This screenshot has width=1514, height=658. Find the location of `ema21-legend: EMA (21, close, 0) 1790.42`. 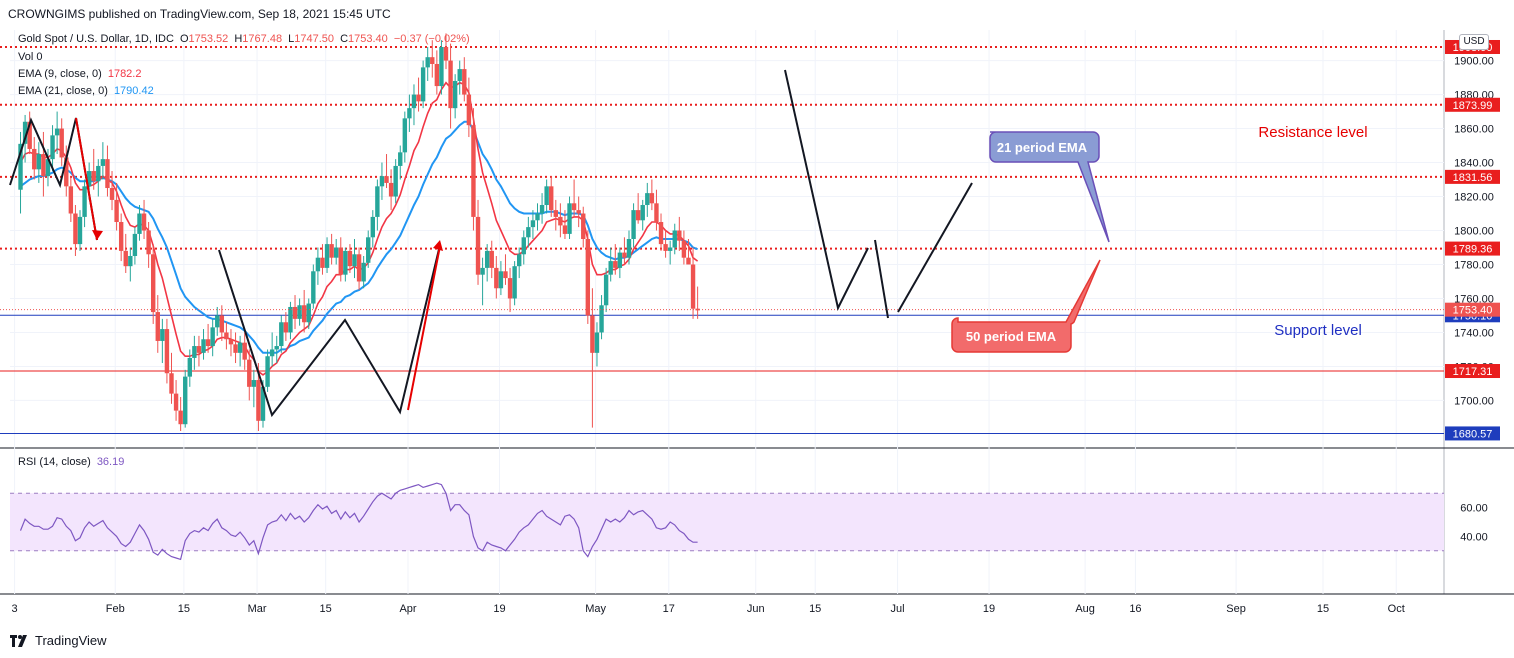

ema21-legend: EMA (21, close, 0) 1790.42 is located at coordinates (87, 91).